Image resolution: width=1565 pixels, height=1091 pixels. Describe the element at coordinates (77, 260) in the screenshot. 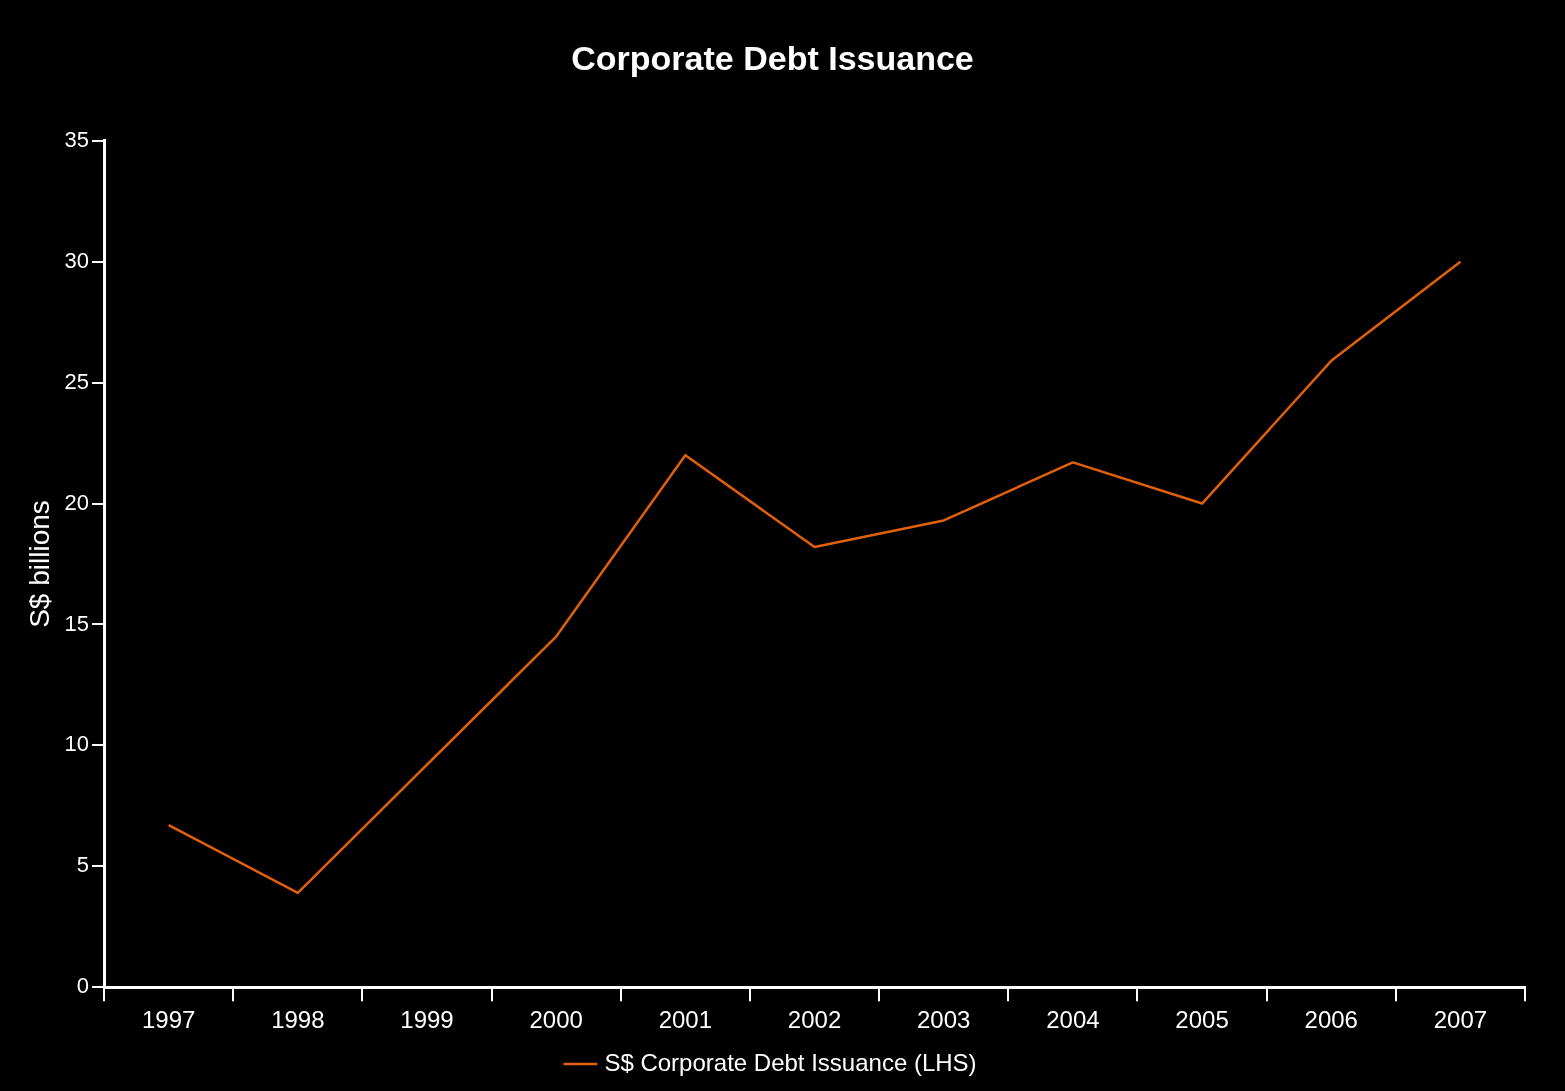

I see `y-tick-label: 30` at that location.